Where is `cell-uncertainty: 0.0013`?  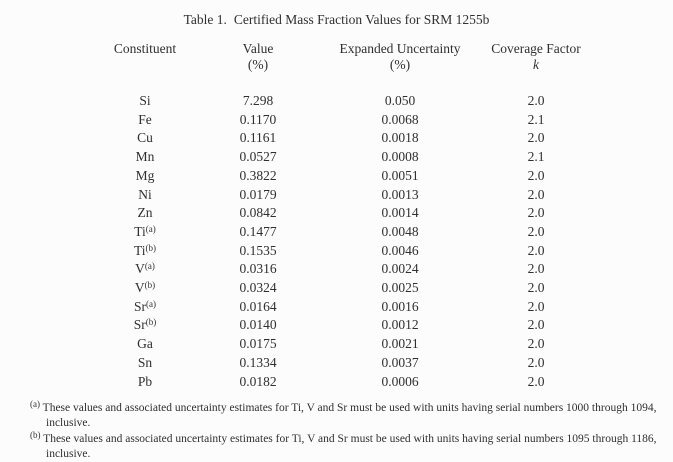
cell-uncertainty: 0.0013 is located at coordinates (400, 195).